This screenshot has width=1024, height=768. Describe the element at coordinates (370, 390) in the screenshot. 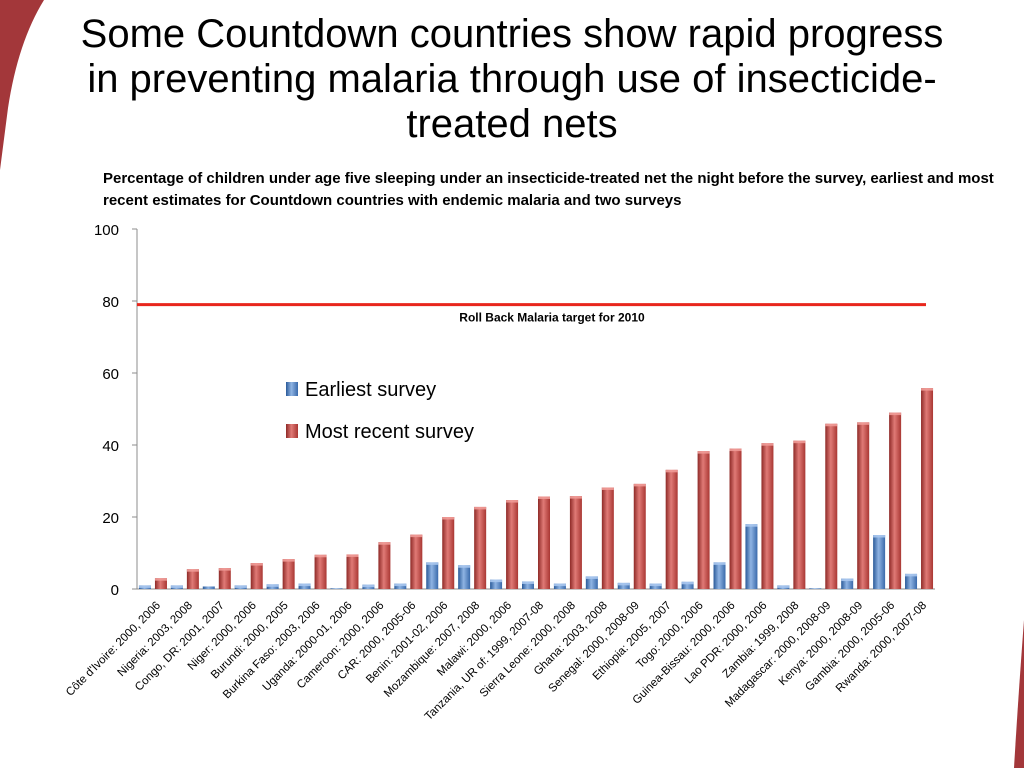

I see `legend-label-earliest: Earliest survey` at that location.